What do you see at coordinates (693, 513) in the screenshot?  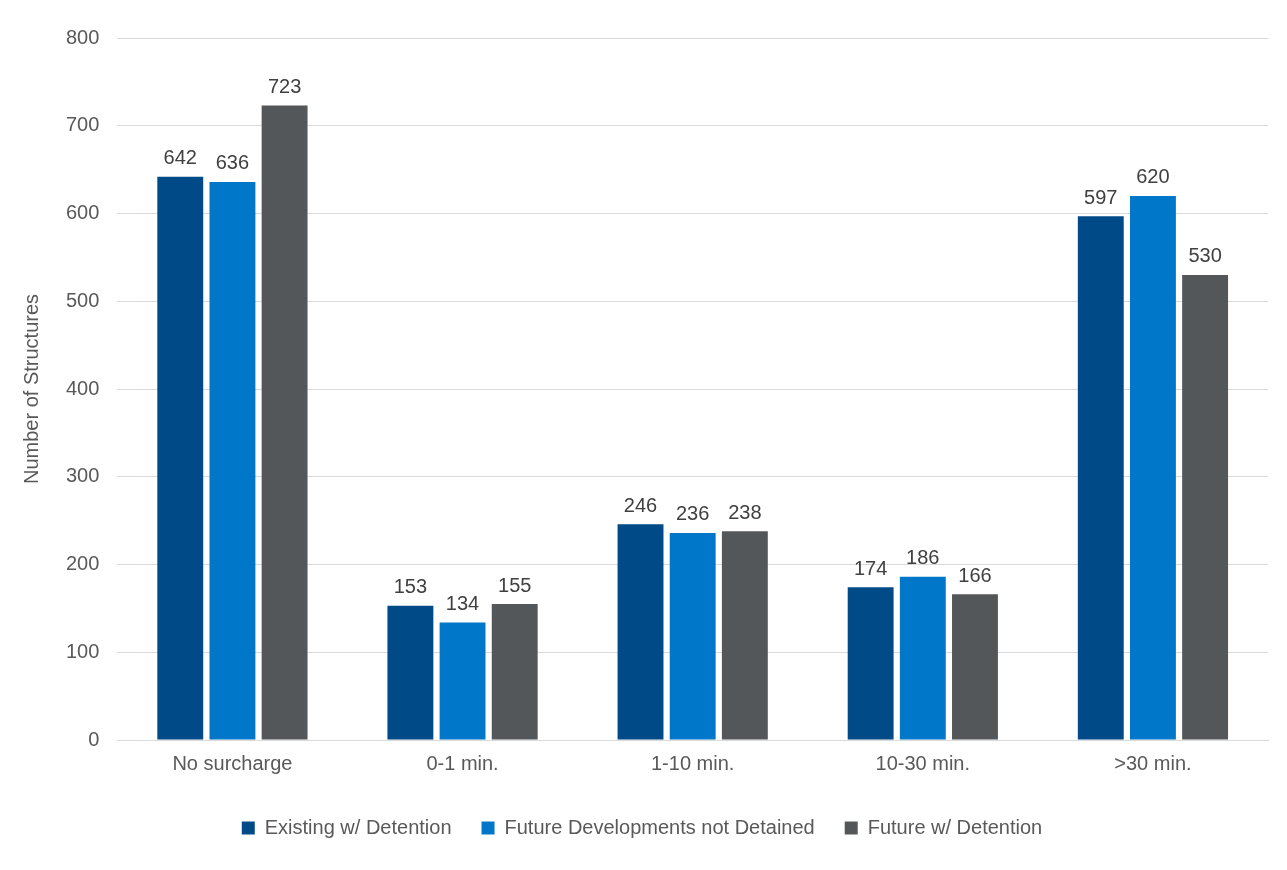 I see `data-label: 236` at bounding box center [693, 513].